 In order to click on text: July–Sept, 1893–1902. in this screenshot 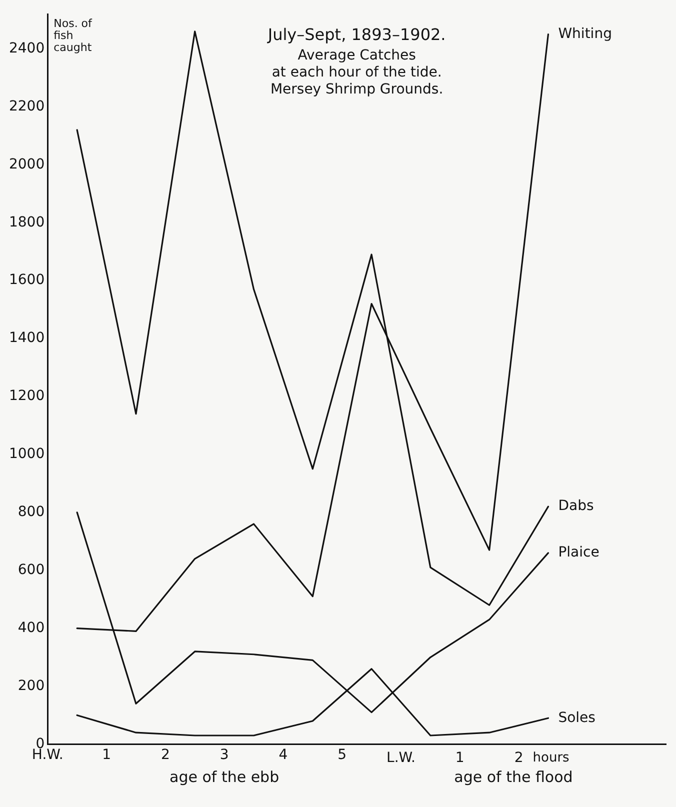, I will do `click(356, 34)`.